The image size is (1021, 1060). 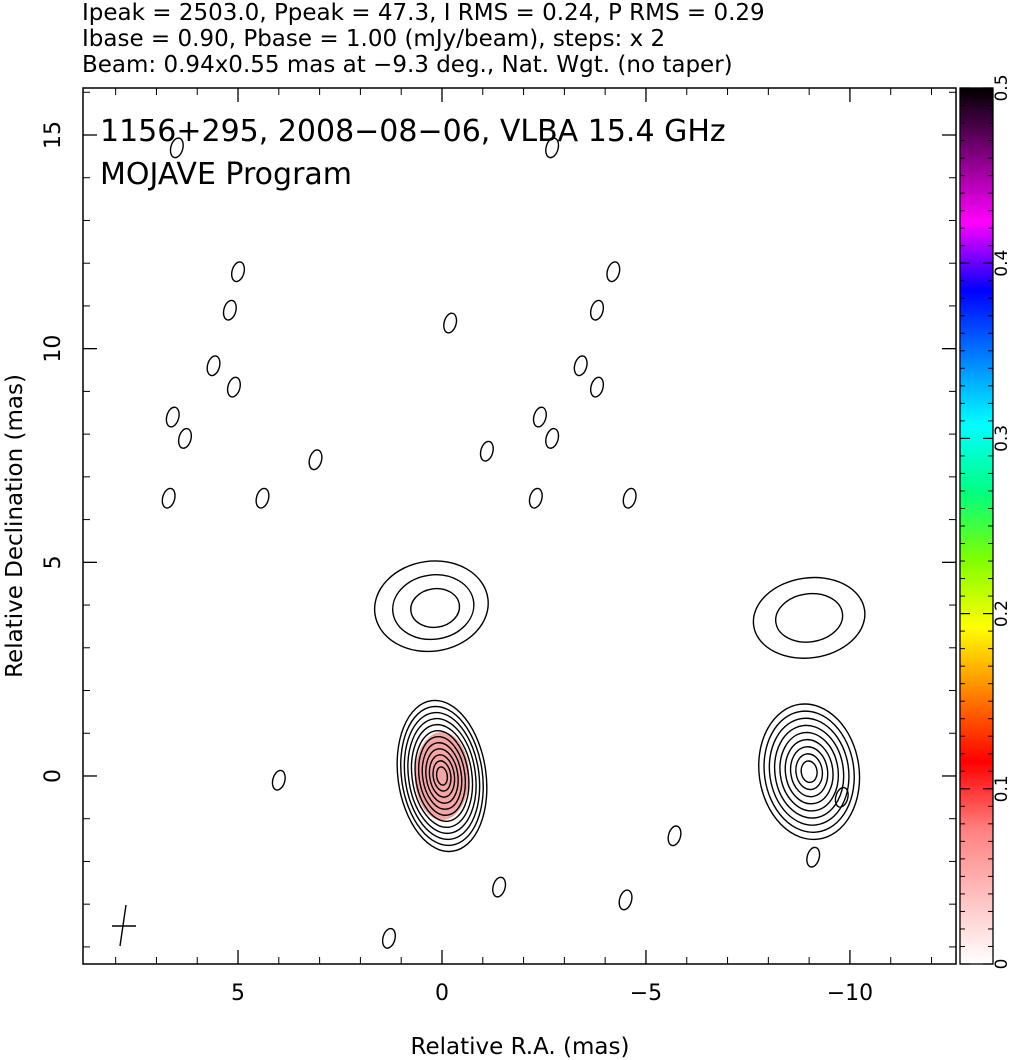 I want to click on y-axis-label: Relative Declination (mas), so click(x=15, y=526).